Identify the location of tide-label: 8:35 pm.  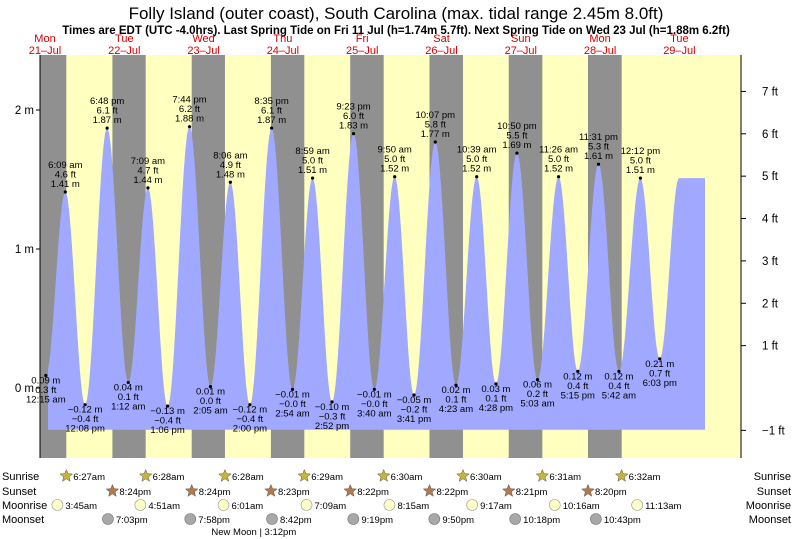
(271, 101).